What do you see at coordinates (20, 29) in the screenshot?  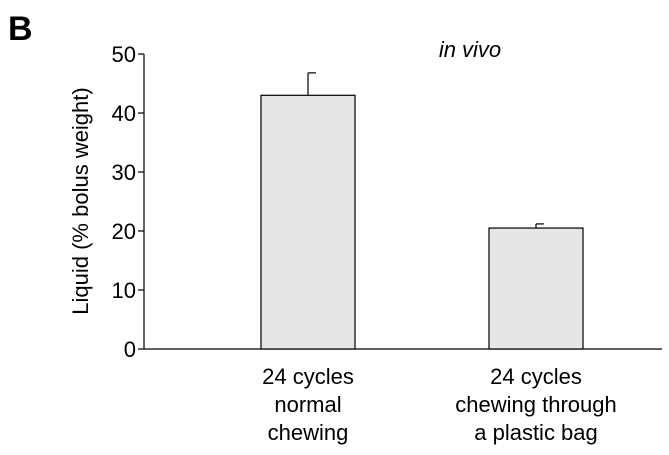 I see `panel-label: B` at bounding box center [20, 29].